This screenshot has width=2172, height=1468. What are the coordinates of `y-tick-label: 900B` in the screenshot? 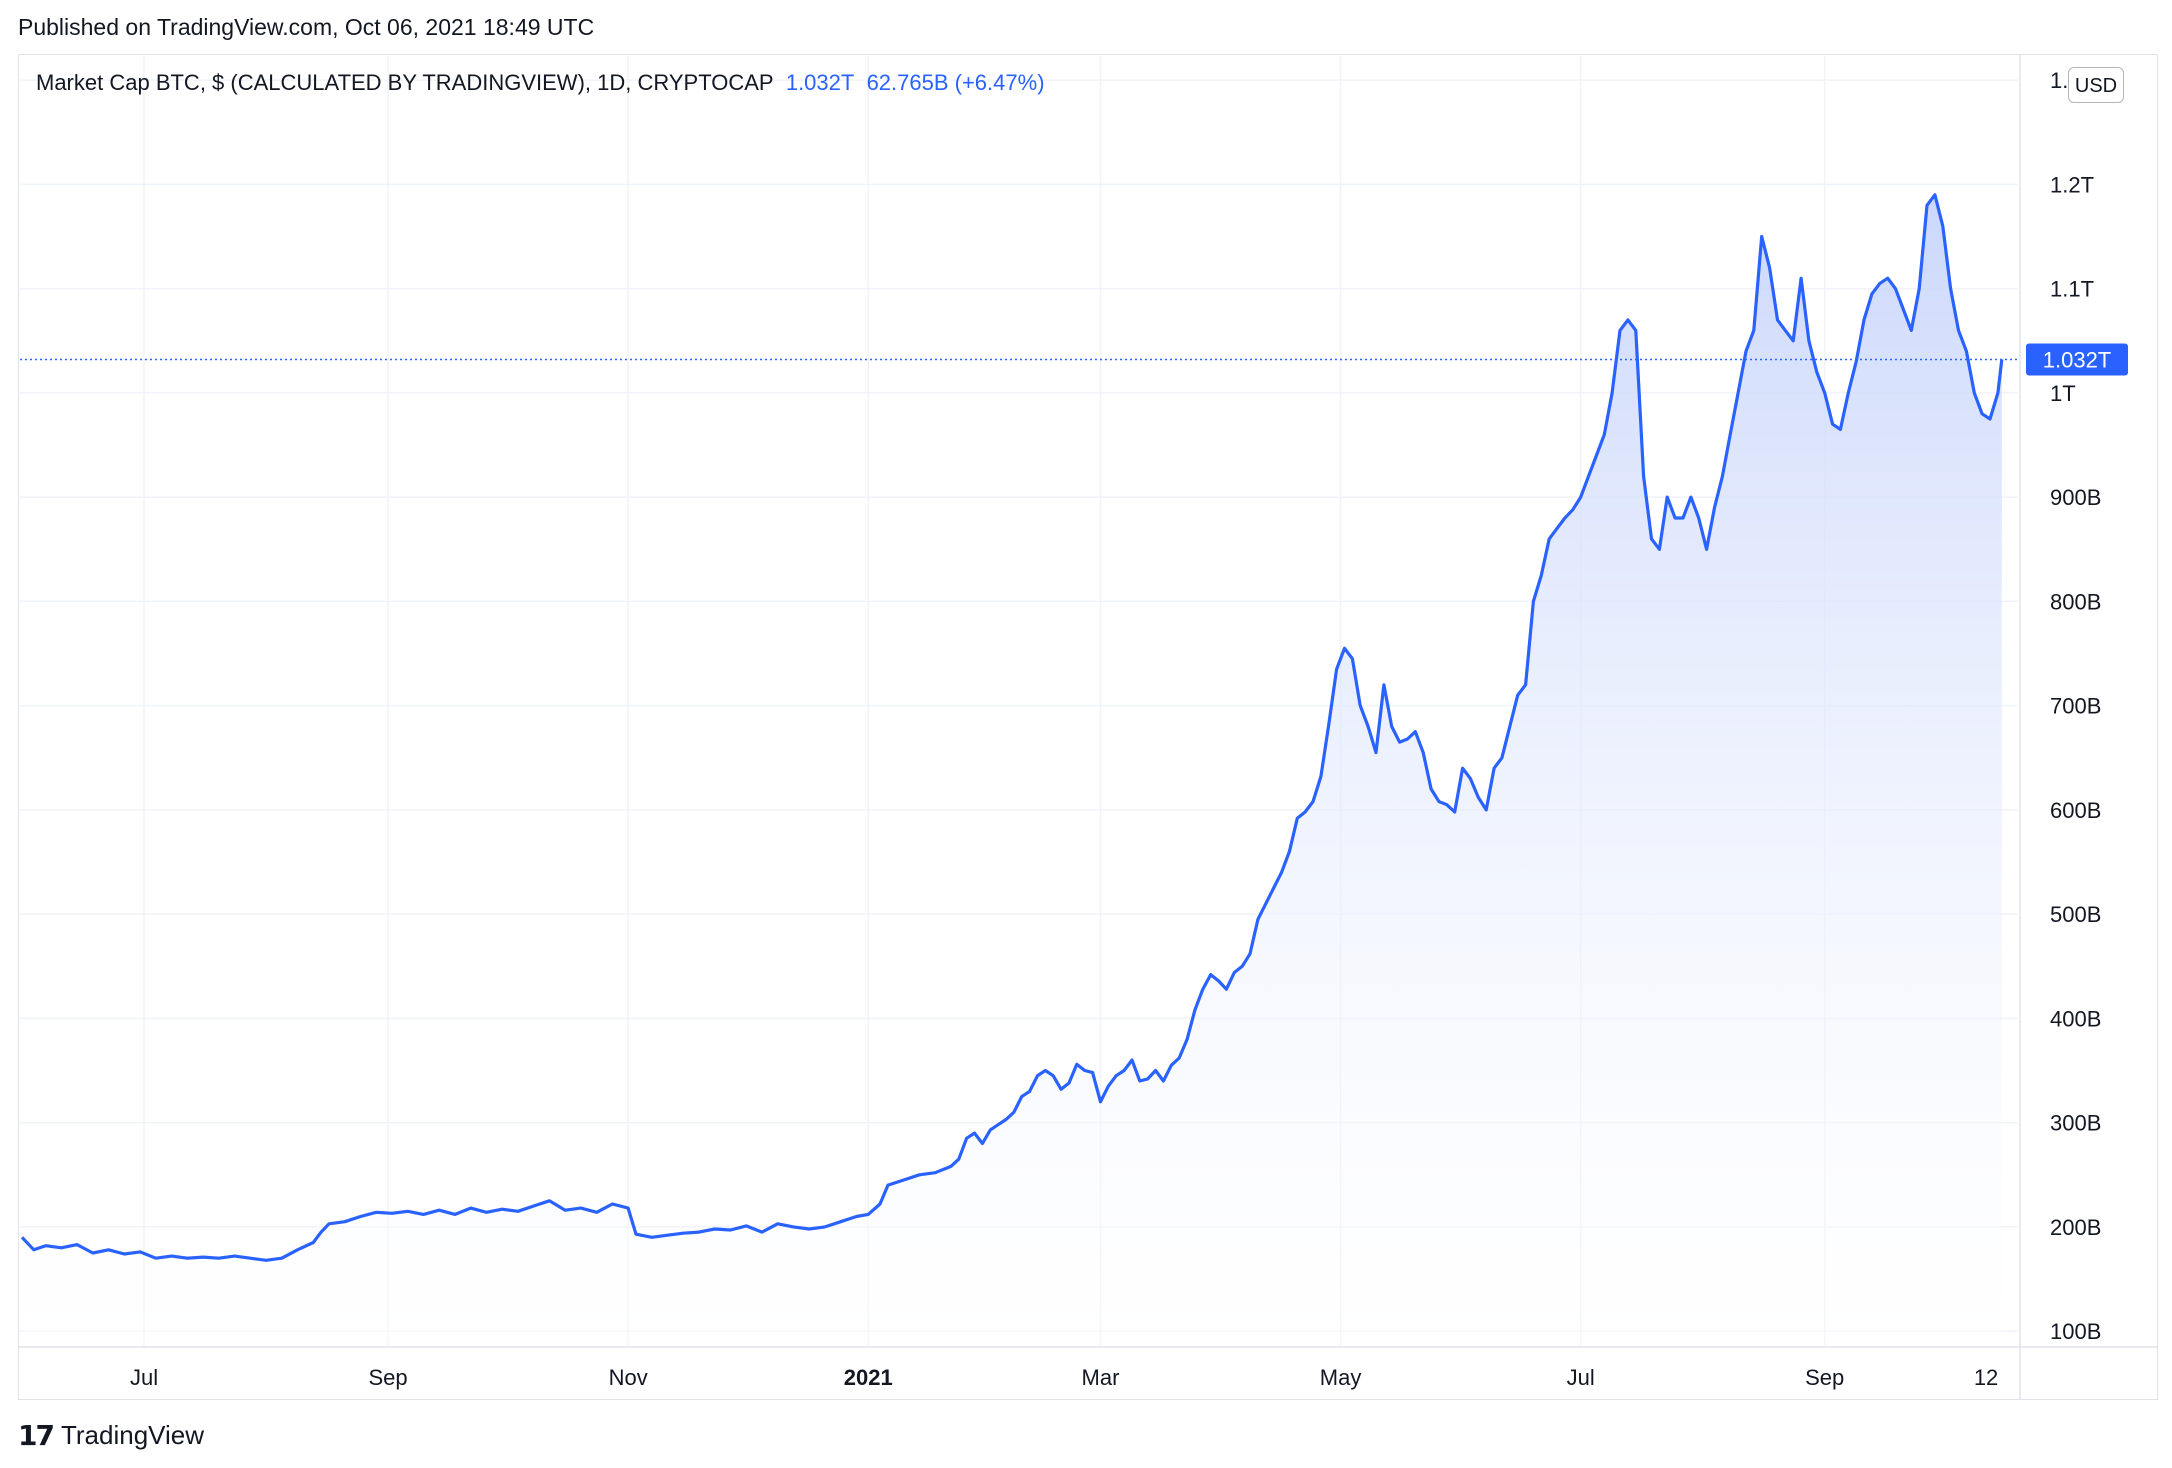 It's located at (2075, 497).